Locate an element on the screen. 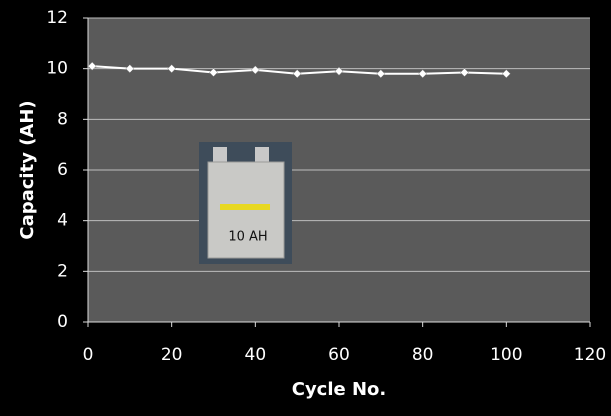 The width and height of the screenshot is (611, 416). y-tick-label: 4 is located at coordinates (62, 221).